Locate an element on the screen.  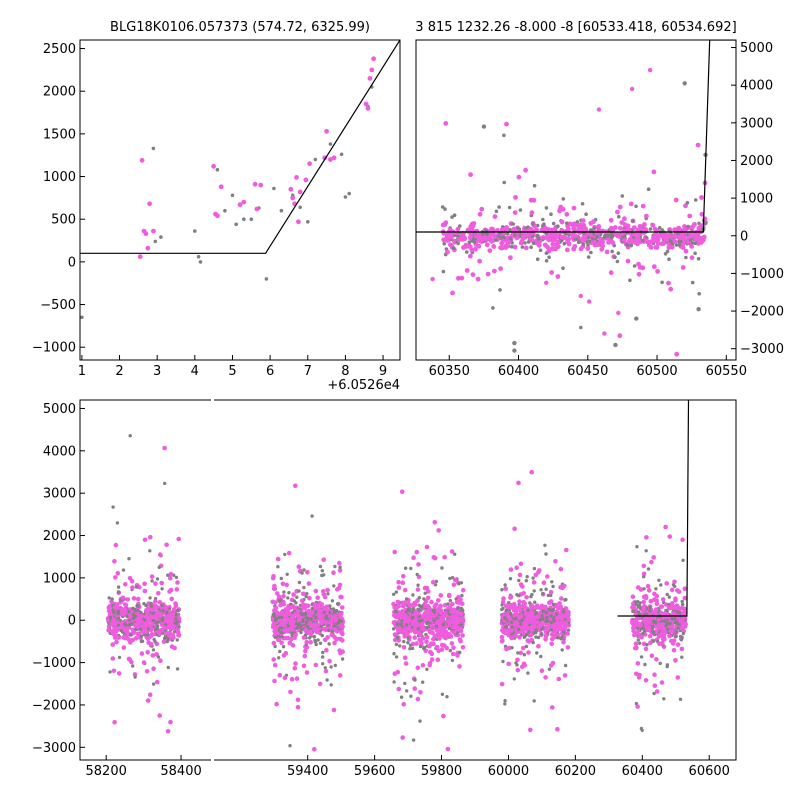
y-tick-label: −2000 is located at coordinates (762, 312).